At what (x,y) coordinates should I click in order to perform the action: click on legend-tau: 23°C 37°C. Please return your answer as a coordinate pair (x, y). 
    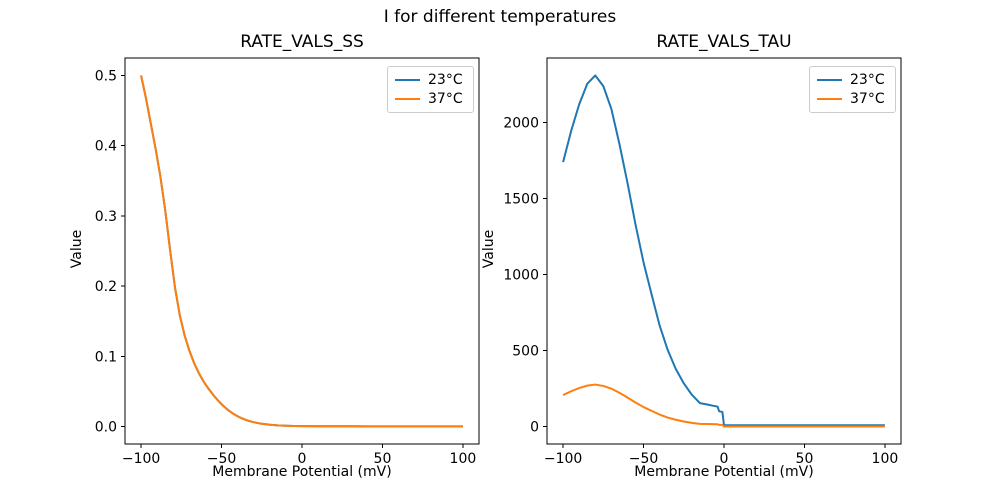
    Looking at the image, I should click on (852, 89).